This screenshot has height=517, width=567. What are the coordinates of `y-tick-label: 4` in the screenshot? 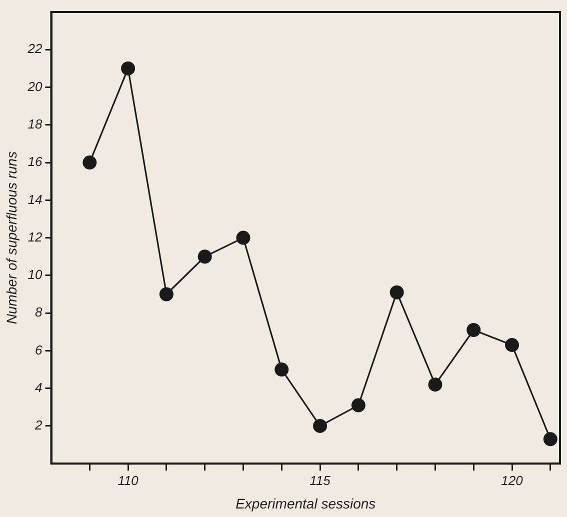 It's located at (38, 387).